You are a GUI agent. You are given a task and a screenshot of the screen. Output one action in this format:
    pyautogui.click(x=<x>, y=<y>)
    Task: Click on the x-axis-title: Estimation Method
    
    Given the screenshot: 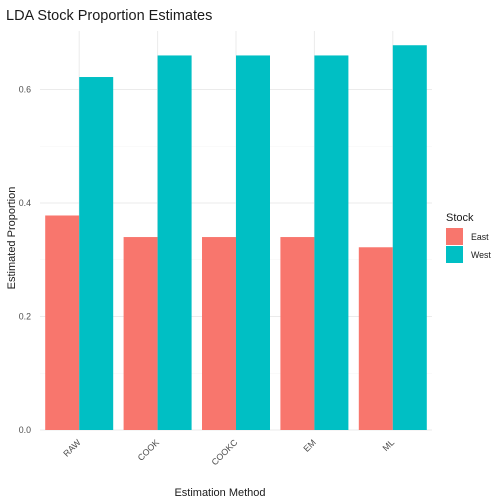 What is the action you would take?
    pyautogui.click(x=219, y=493)
    